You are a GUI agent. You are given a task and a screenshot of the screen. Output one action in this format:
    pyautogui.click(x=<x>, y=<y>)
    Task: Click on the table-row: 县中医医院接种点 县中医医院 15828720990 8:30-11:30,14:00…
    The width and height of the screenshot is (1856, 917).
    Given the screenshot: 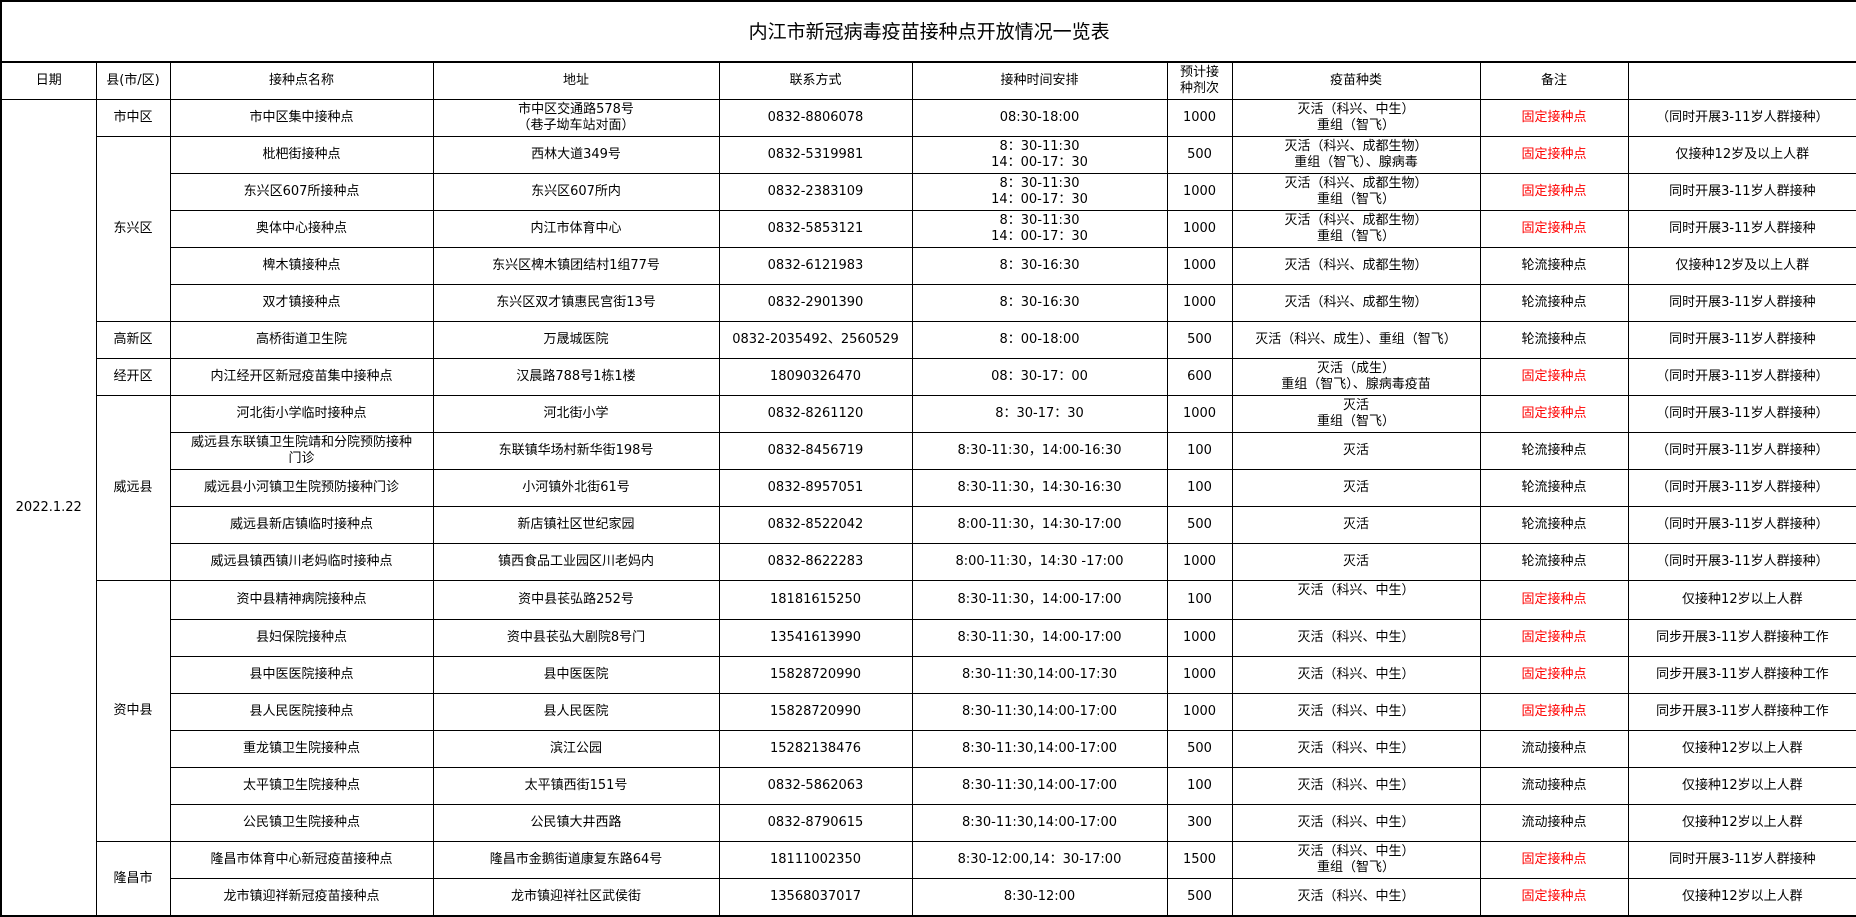 What is the action you would take?
    pyautogui.click(x=928, y=675)
    